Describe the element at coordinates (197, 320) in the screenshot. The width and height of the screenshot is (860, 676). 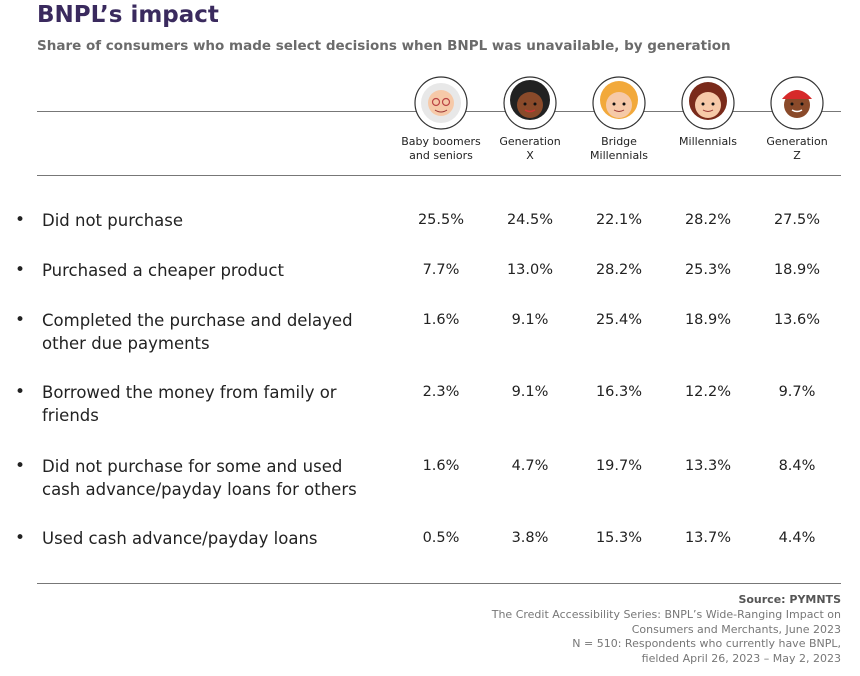
I see `row-label-line: Completed the purchase and delayed` at that location.